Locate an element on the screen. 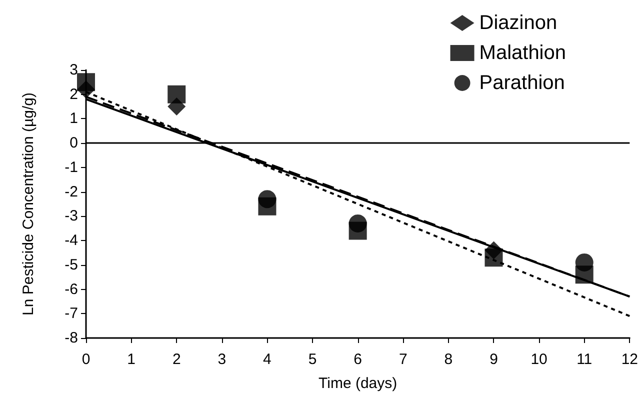 The image size is (641, 410). y-tick-label: -6 is located at coordinates (71, 289).